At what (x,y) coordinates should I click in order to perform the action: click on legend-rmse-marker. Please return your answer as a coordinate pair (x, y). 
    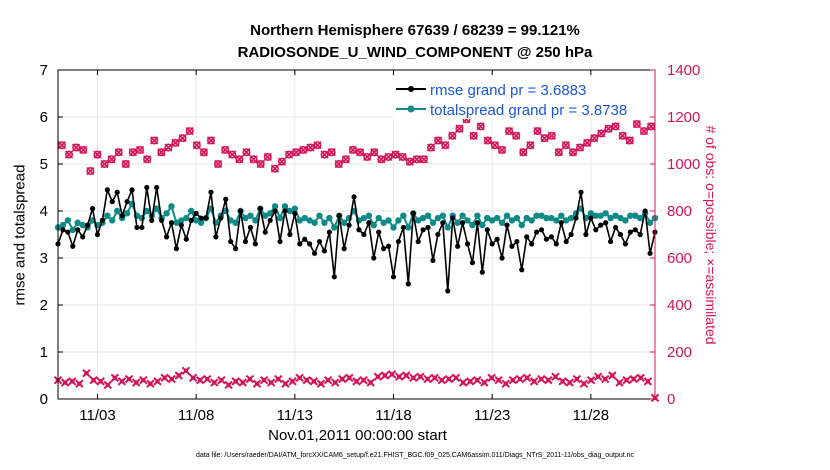
    Looking at the image, I should click on (411, 89).